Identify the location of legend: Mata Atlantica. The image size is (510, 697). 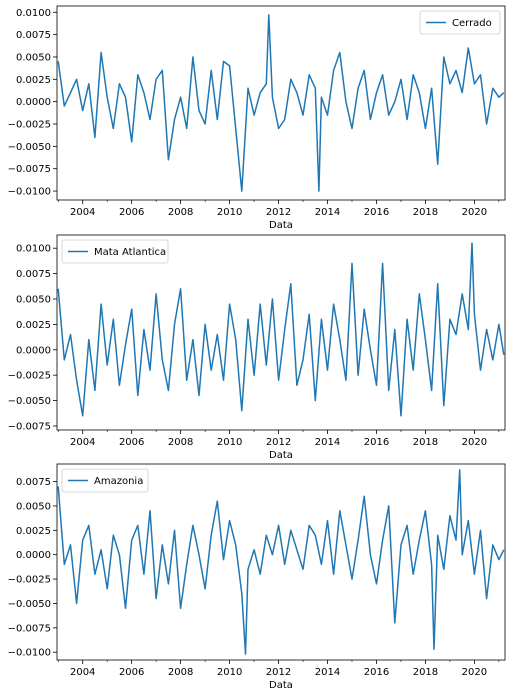
(115, 251).